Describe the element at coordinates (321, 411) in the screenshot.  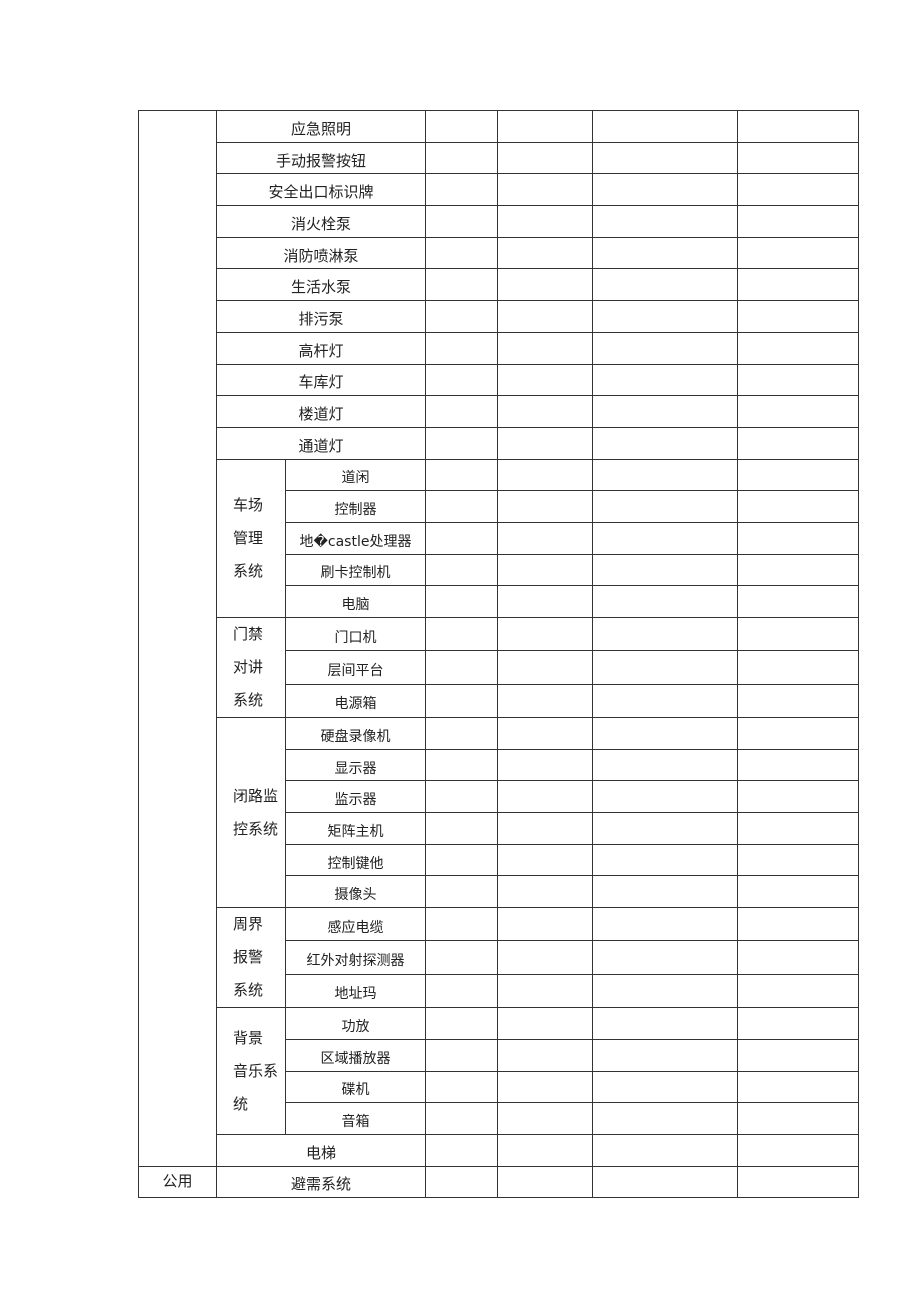
I see `item-cell: 楼道灯` at that location.